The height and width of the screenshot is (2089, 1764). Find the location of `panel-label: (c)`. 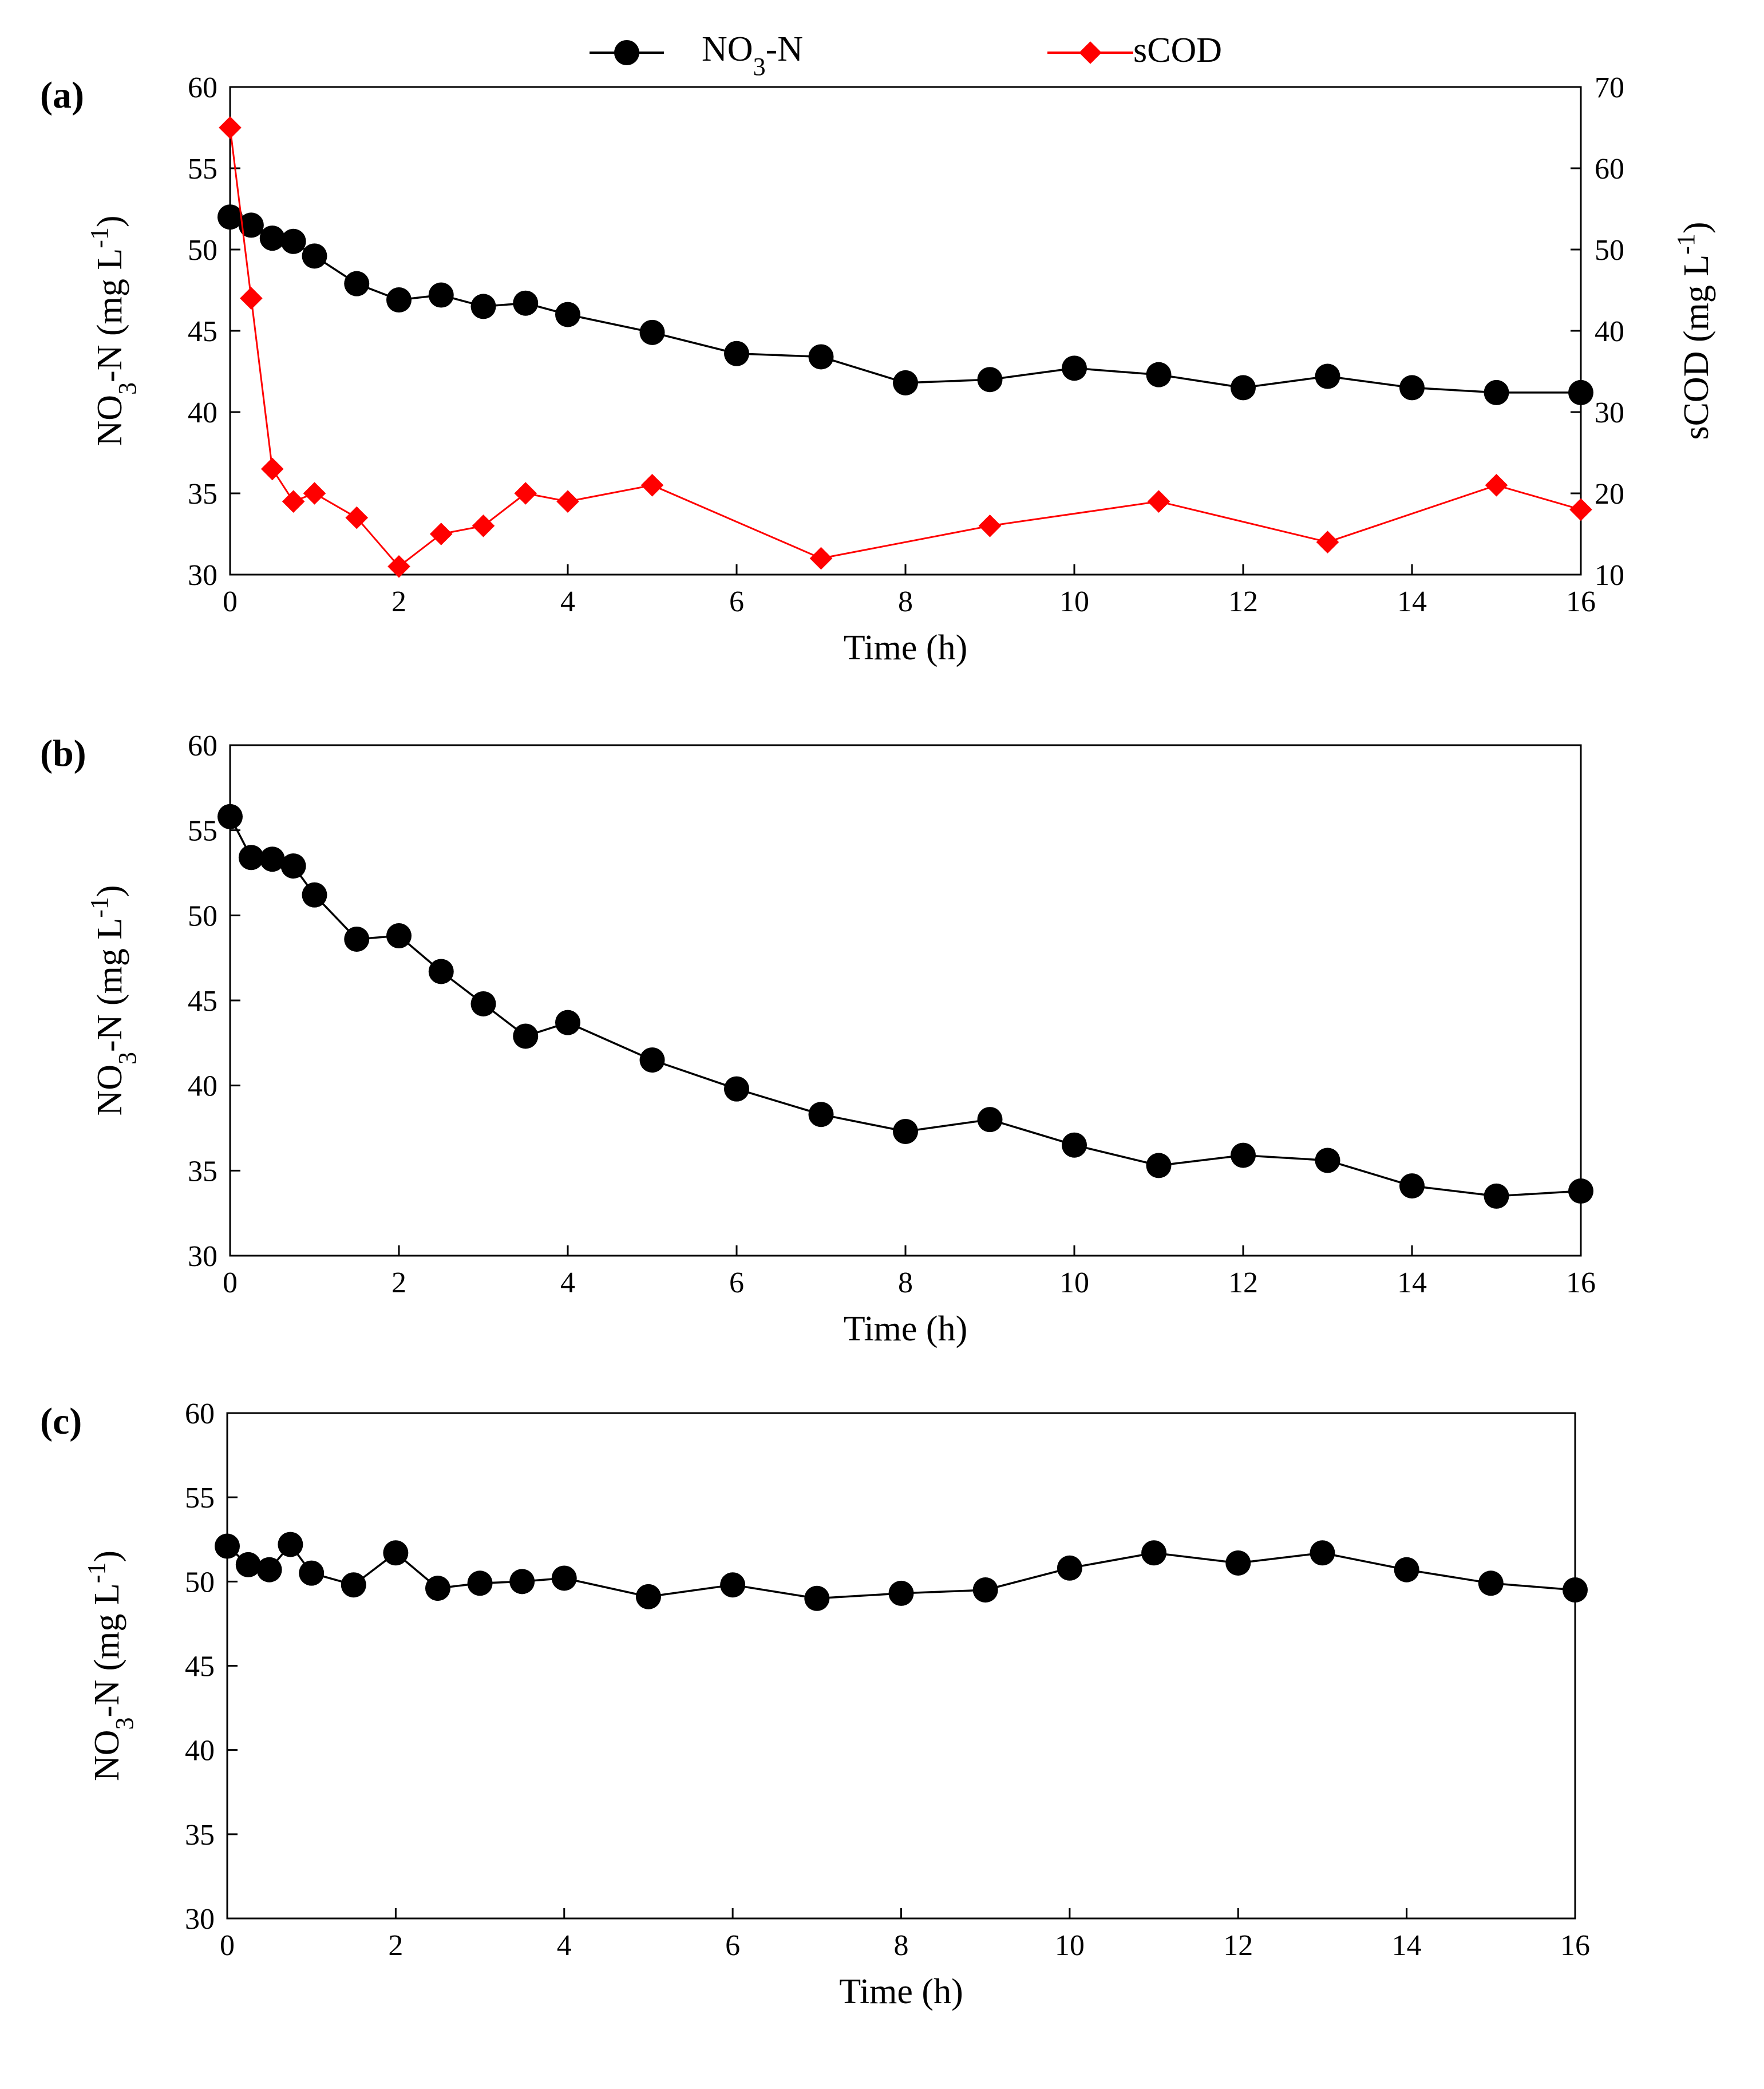

panel-label: (c) is located at coordinates (61, 1421).